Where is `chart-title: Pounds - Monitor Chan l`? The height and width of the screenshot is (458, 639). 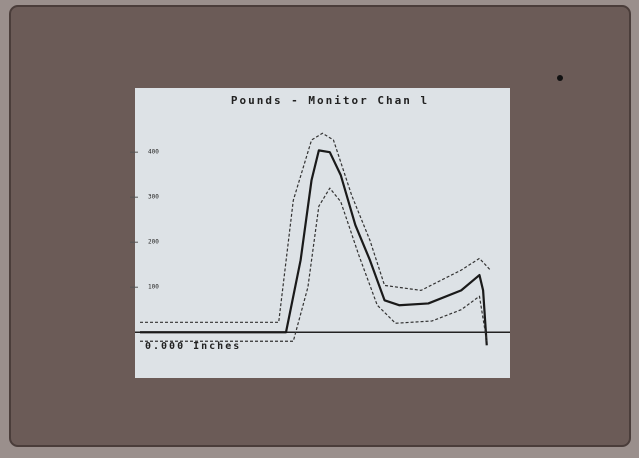
chart-title: Pounds - Monitor Chan l is located at coordinates (330, 100).